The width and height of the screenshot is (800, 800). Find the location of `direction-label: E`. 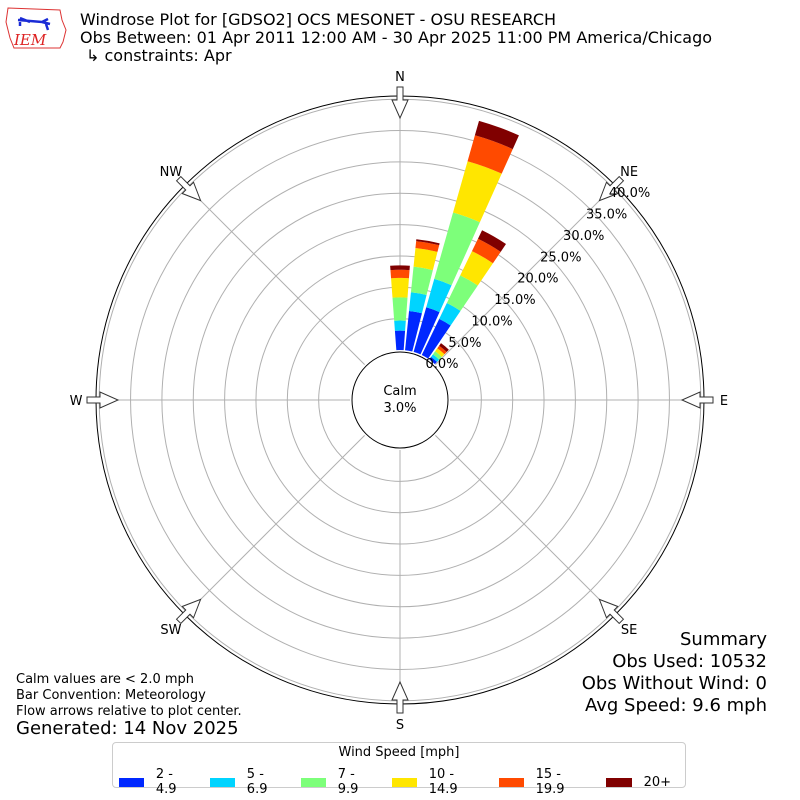

direction-label: E is located at coordinates (724, 401).